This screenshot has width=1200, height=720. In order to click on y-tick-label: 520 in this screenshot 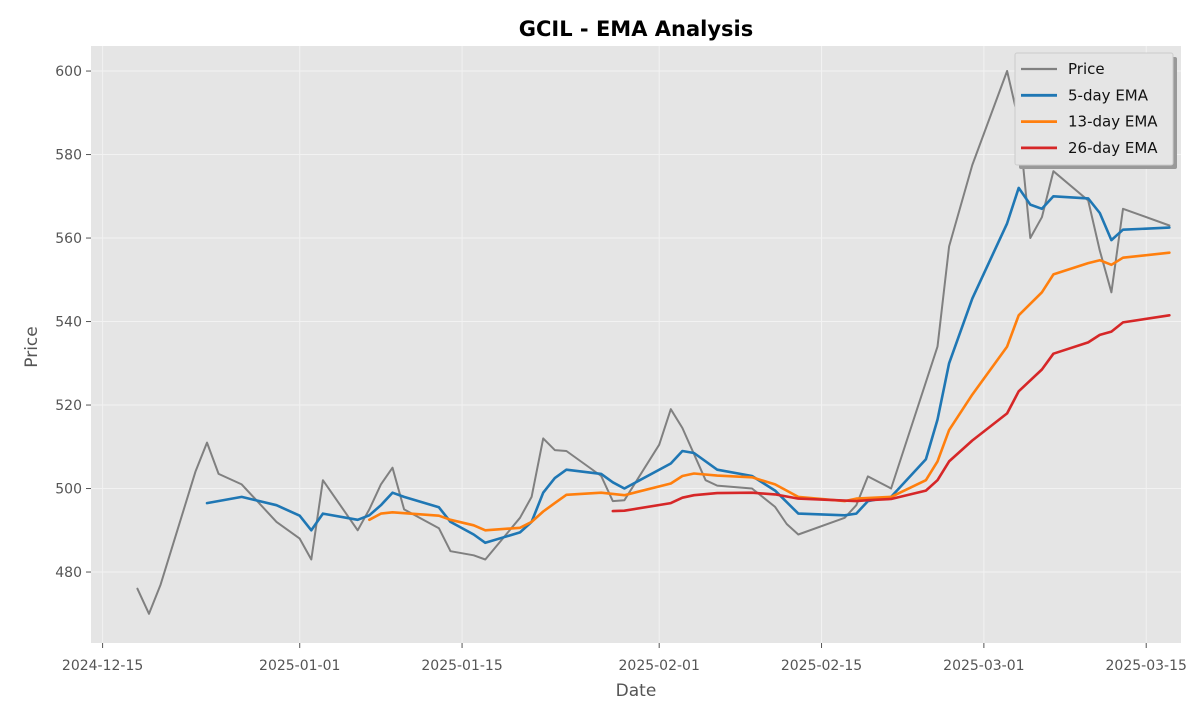, I will do `click(68, 406)`.